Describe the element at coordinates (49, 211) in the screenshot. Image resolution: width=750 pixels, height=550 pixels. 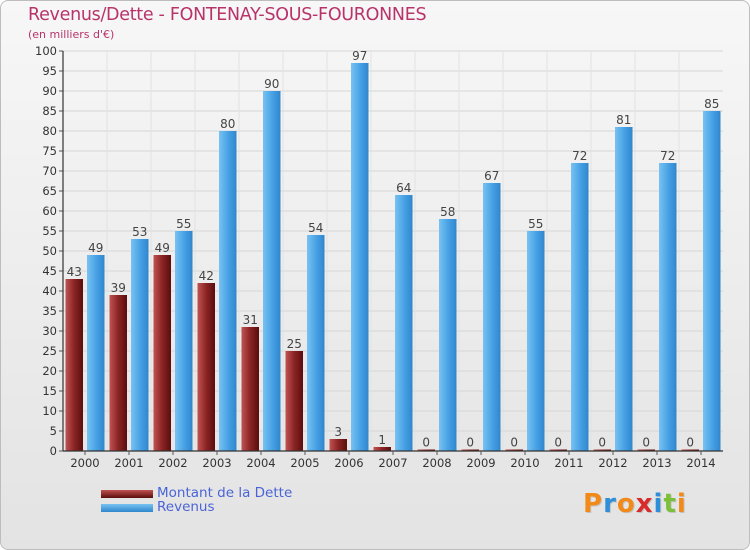
I see `y-tick-label: 60` at that location.